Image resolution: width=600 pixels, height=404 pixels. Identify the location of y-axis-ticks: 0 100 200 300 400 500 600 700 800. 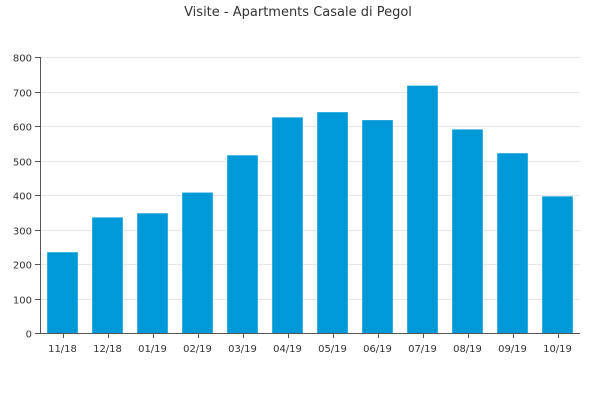
(26, 197).